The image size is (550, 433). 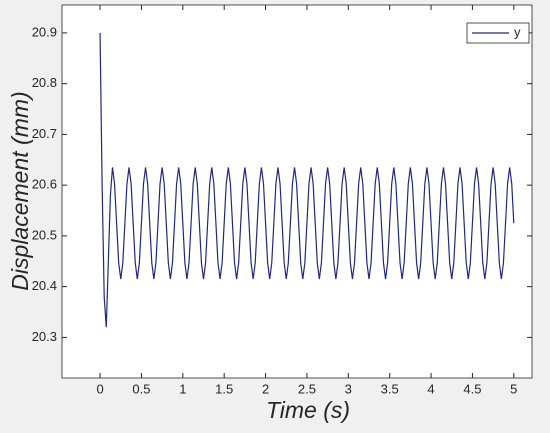 What do you see at coordinates (44, 184) in the screenshot?
I see `y-tick-label: 20.6` at bounding box center [44, 184].